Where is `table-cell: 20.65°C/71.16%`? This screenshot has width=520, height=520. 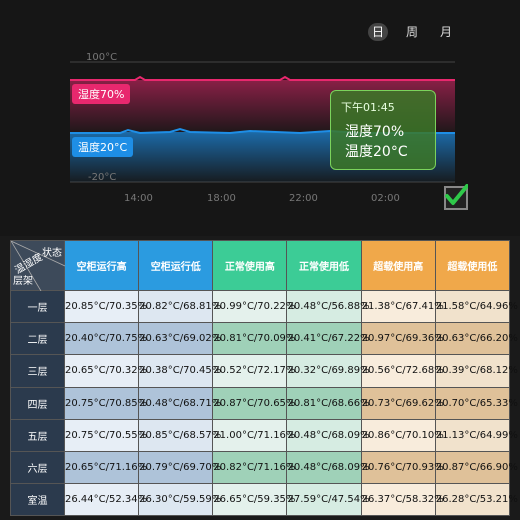 table-cell: 20.65°C/71.16% is located at coordinates (105, 467).